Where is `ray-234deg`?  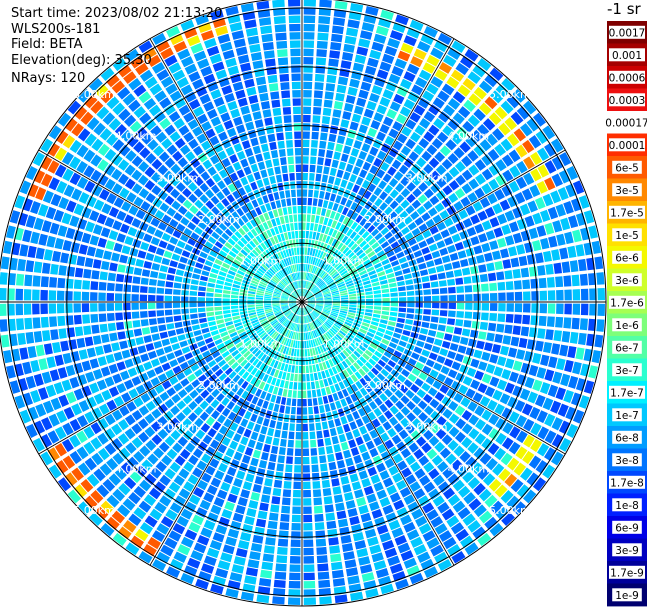
ray-234deg is located at coordinates (173, 392).